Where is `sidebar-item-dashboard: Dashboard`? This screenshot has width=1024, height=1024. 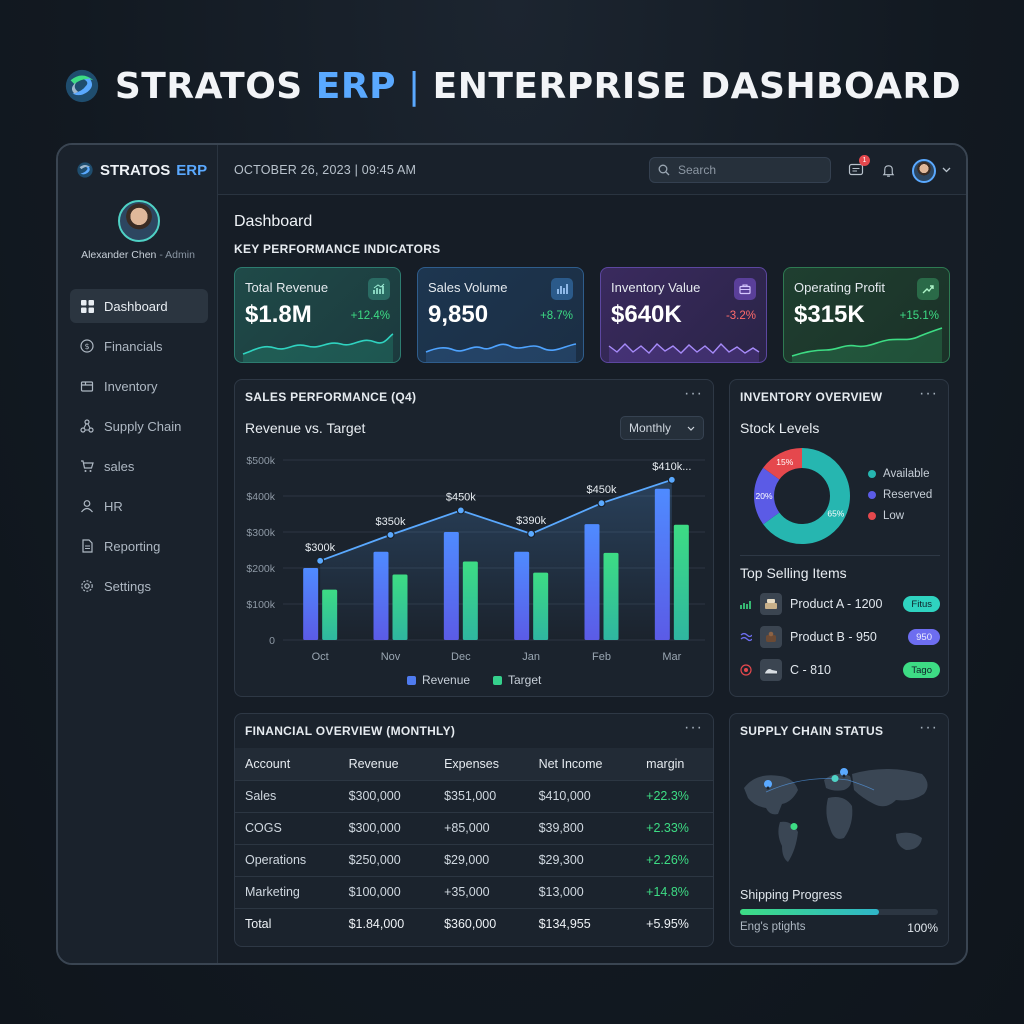 sidebar-item-dashboard: Dashboard is located at coordinates (139, 306).